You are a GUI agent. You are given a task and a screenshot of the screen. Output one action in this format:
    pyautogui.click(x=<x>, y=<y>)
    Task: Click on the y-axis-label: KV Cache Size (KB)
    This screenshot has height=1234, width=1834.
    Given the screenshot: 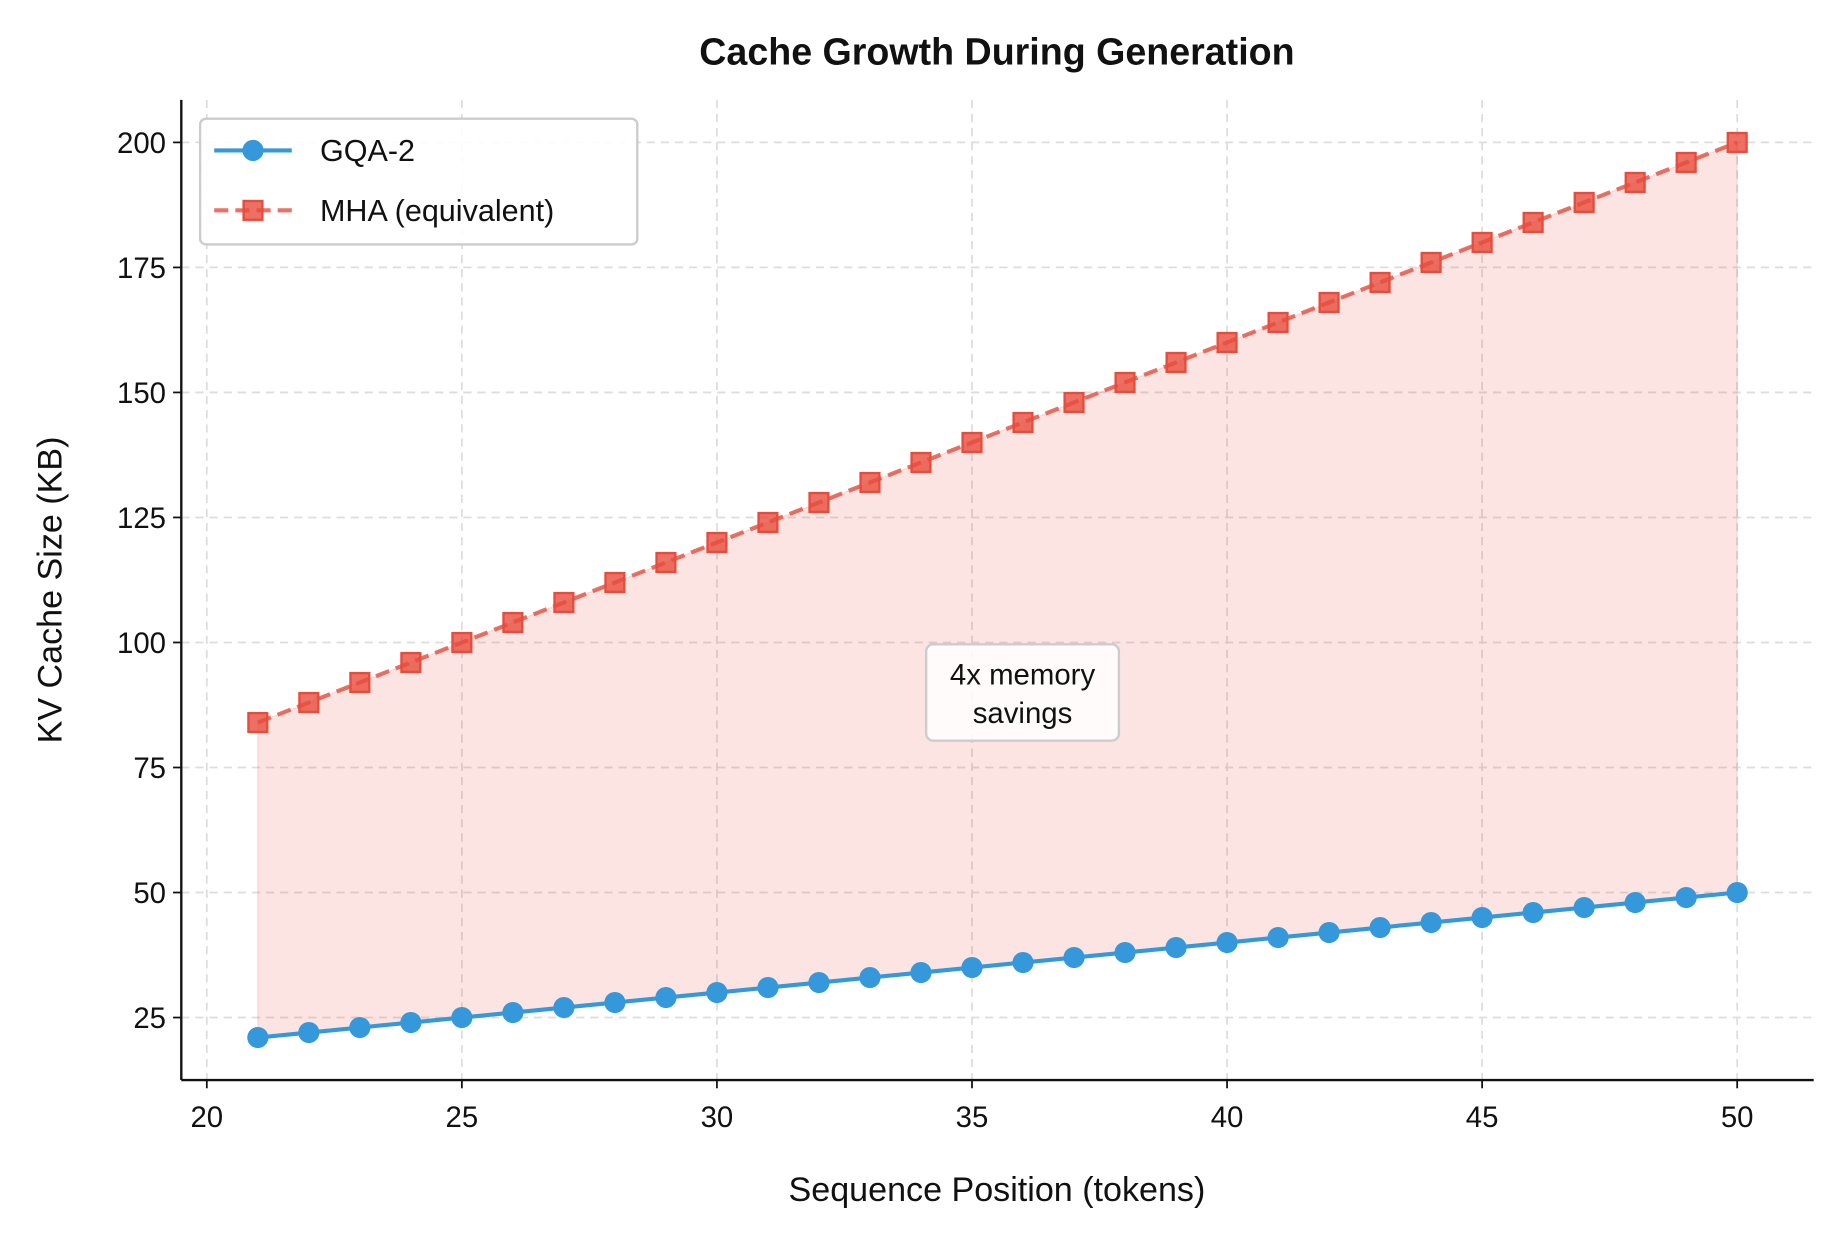 What is the action you would take?
    pyautogui.click(x=50, y=590)
    